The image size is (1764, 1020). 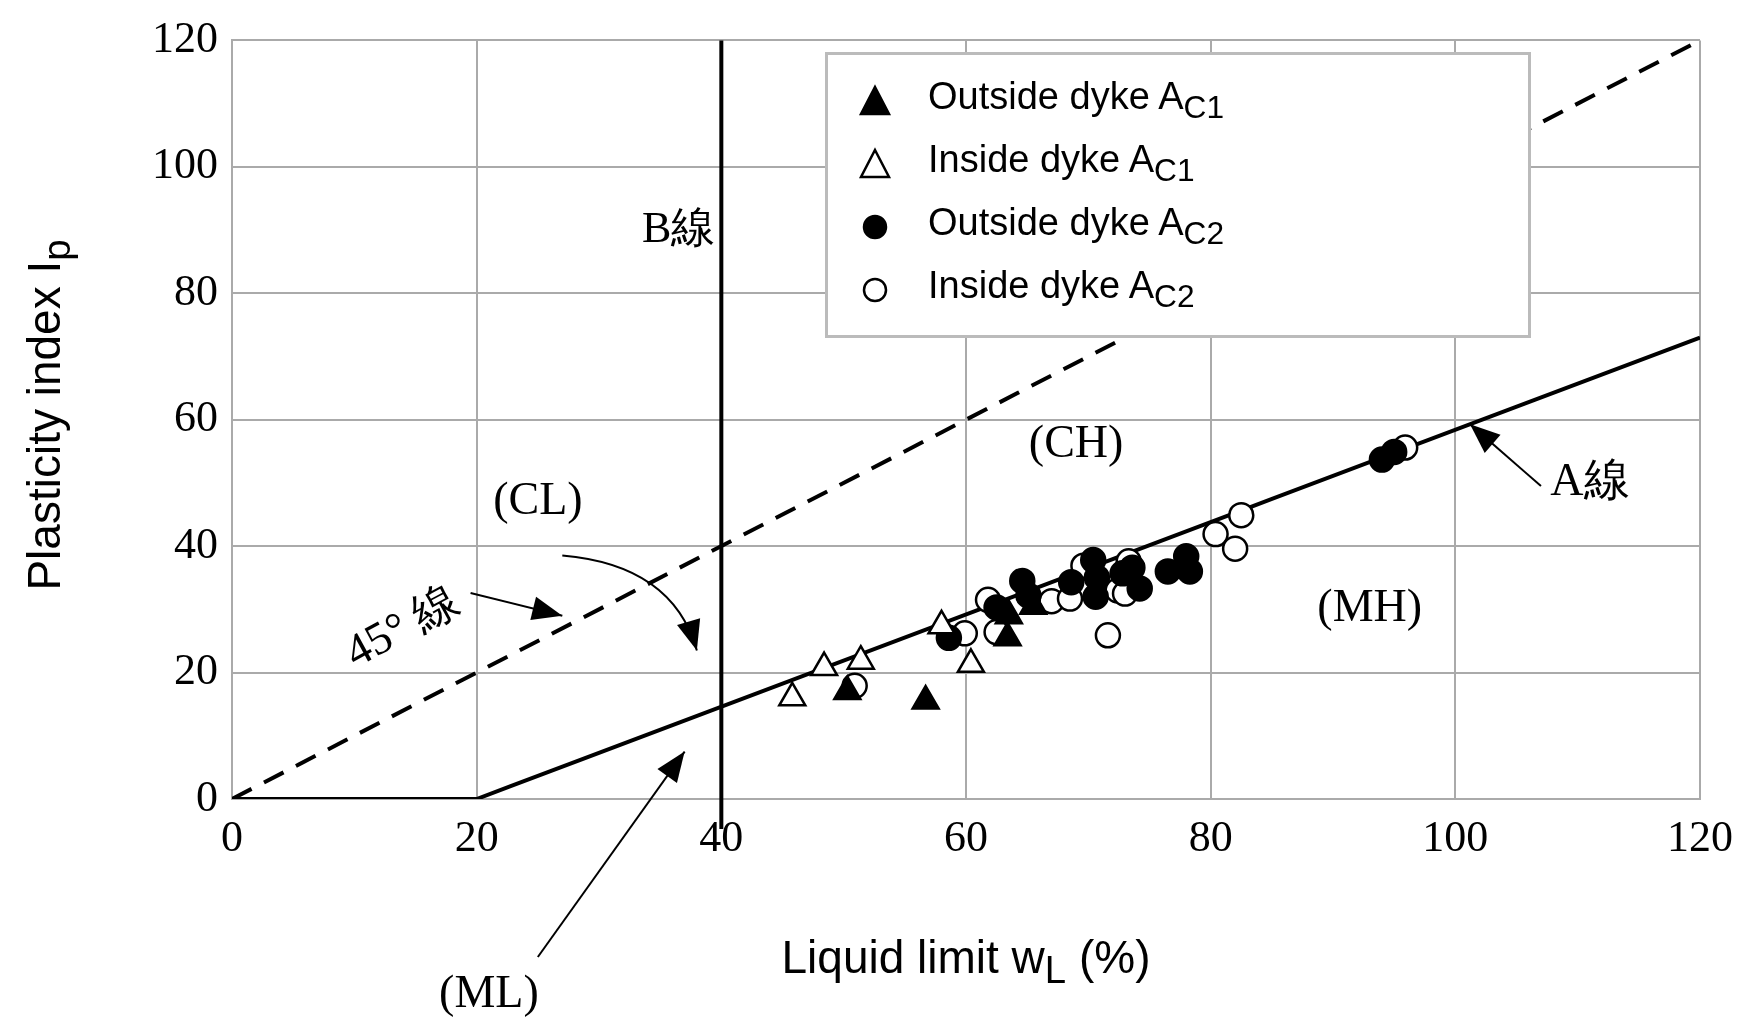 What do you see at coordinates (1061, 289) in the screenshot?
I see `legend-label: Inside dyke A$_{C2}$` at bounding box center [1061, 289].